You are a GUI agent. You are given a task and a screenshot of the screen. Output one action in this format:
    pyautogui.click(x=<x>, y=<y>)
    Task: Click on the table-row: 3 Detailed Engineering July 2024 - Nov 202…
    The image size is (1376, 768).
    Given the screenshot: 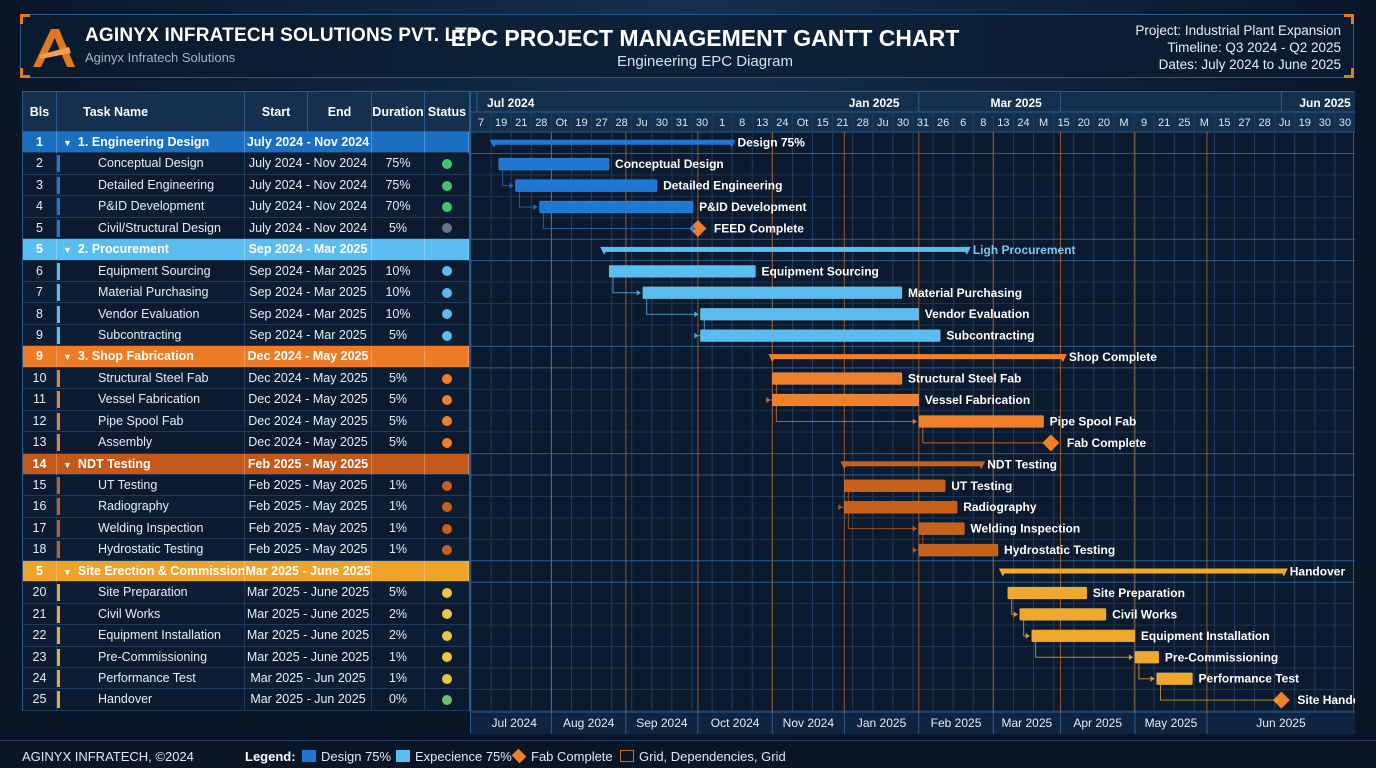 What is the action you would take?
    pyautogui.click(x=246, y=185)
    